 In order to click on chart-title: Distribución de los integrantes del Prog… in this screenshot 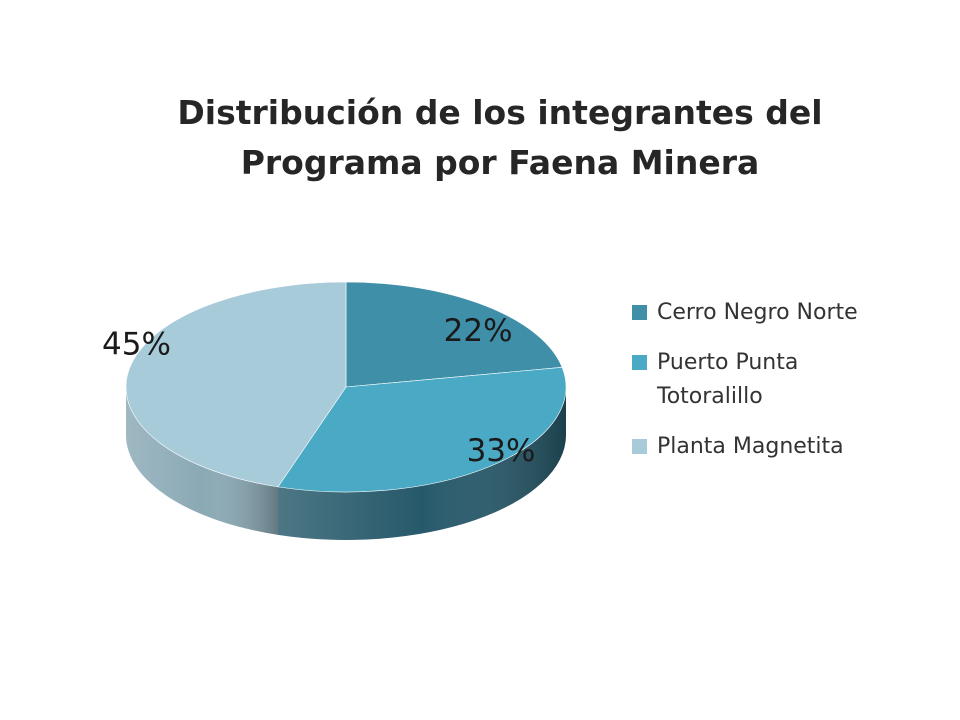, I will do `click(500, 138)`.